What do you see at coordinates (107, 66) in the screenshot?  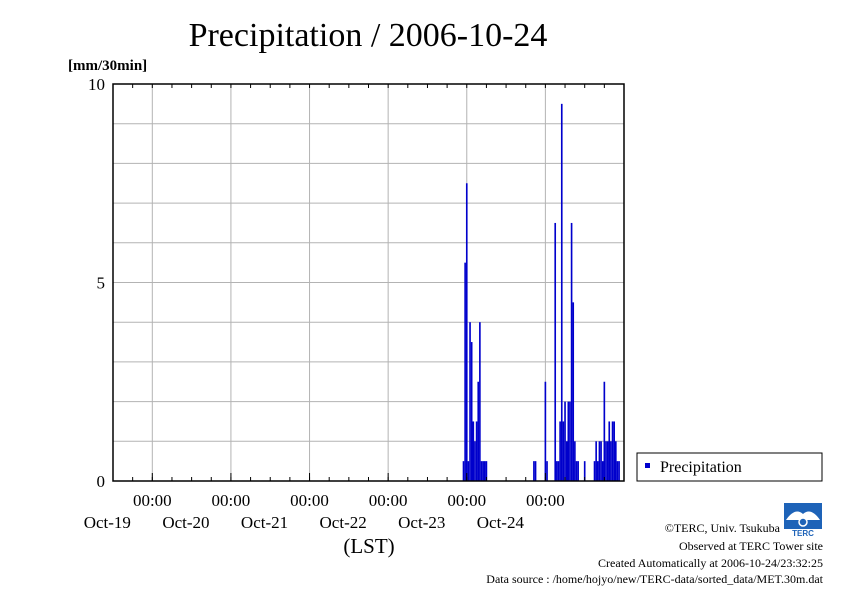 I see `y-unit-label: [mm/30min]` at bounding box center [107, 66].